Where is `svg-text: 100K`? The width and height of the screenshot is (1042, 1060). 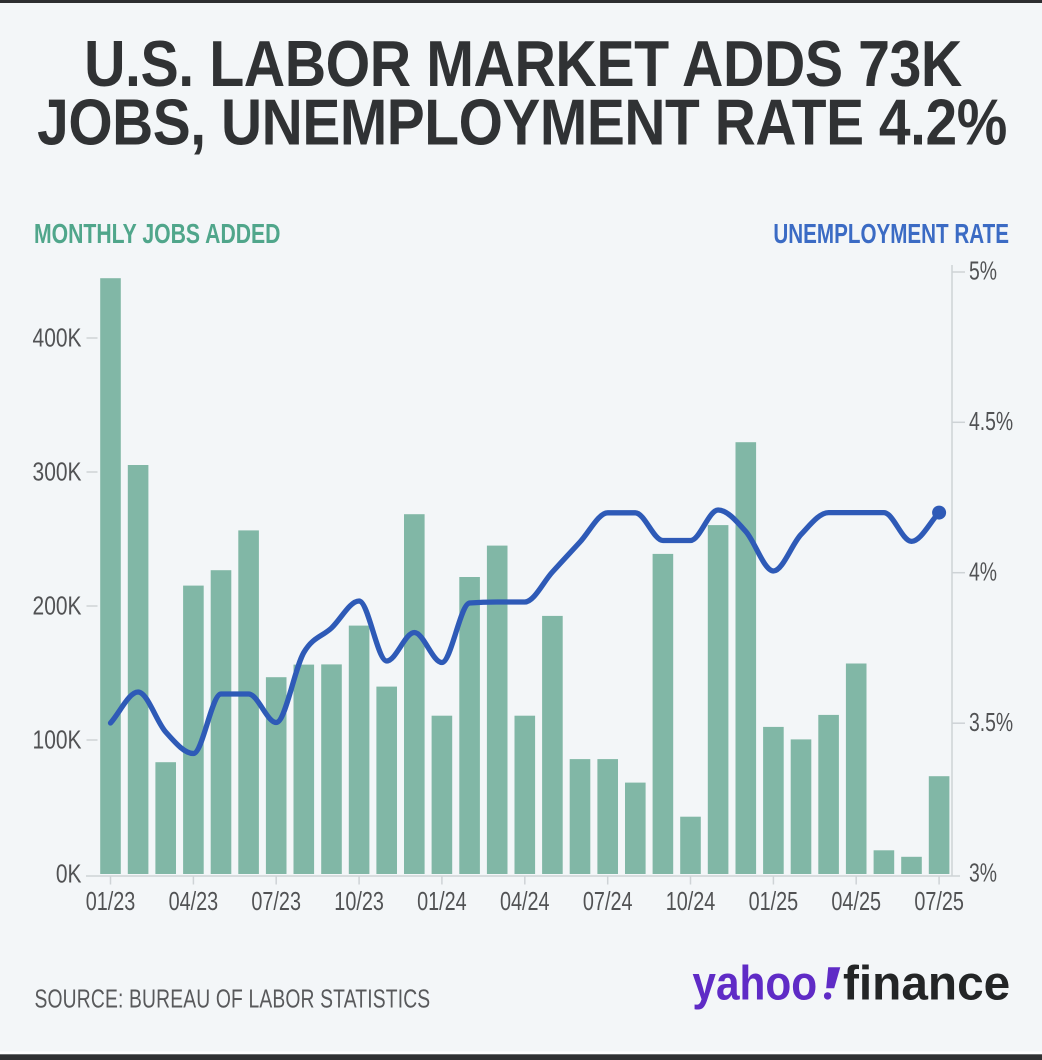 svg-text: 100K is located at coordinates (57, 740).